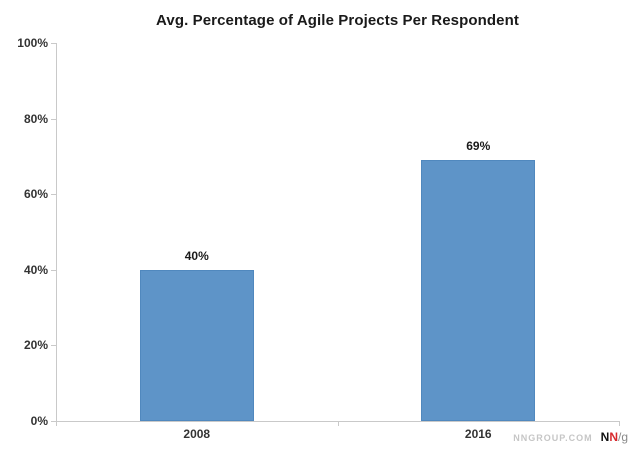 The height and width of the screenshot is (452, 635). I want to click on nng-logo-slash-g: /g, so click(622, 437).